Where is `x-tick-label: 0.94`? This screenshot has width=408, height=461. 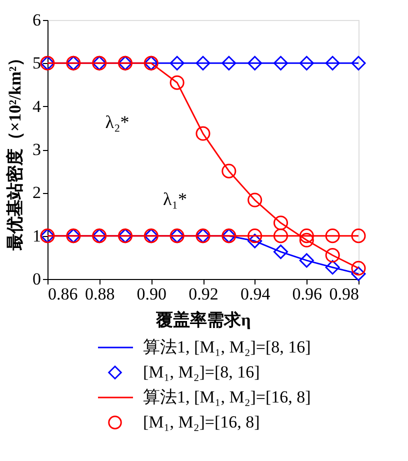 x-tick-label: 0.94 is located at coordinates (255, 294).